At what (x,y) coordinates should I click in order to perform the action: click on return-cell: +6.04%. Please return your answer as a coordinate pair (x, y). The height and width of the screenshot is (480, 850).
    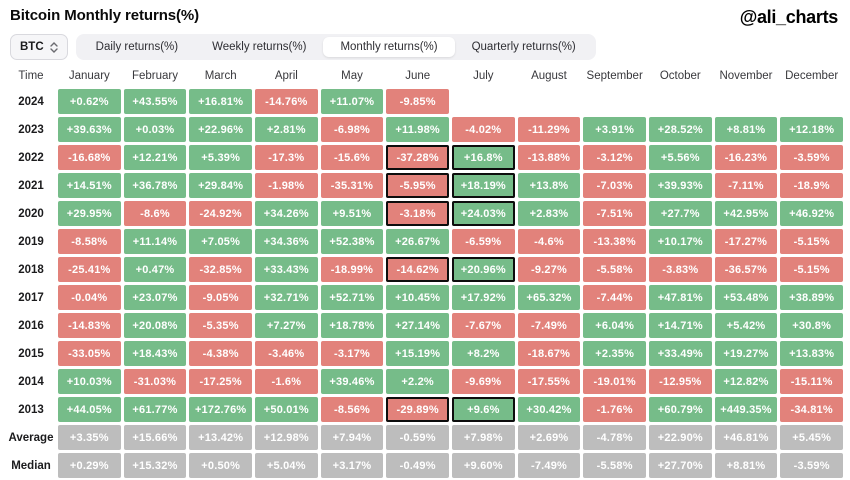
    Looking at the image, I should click on (614, 325).